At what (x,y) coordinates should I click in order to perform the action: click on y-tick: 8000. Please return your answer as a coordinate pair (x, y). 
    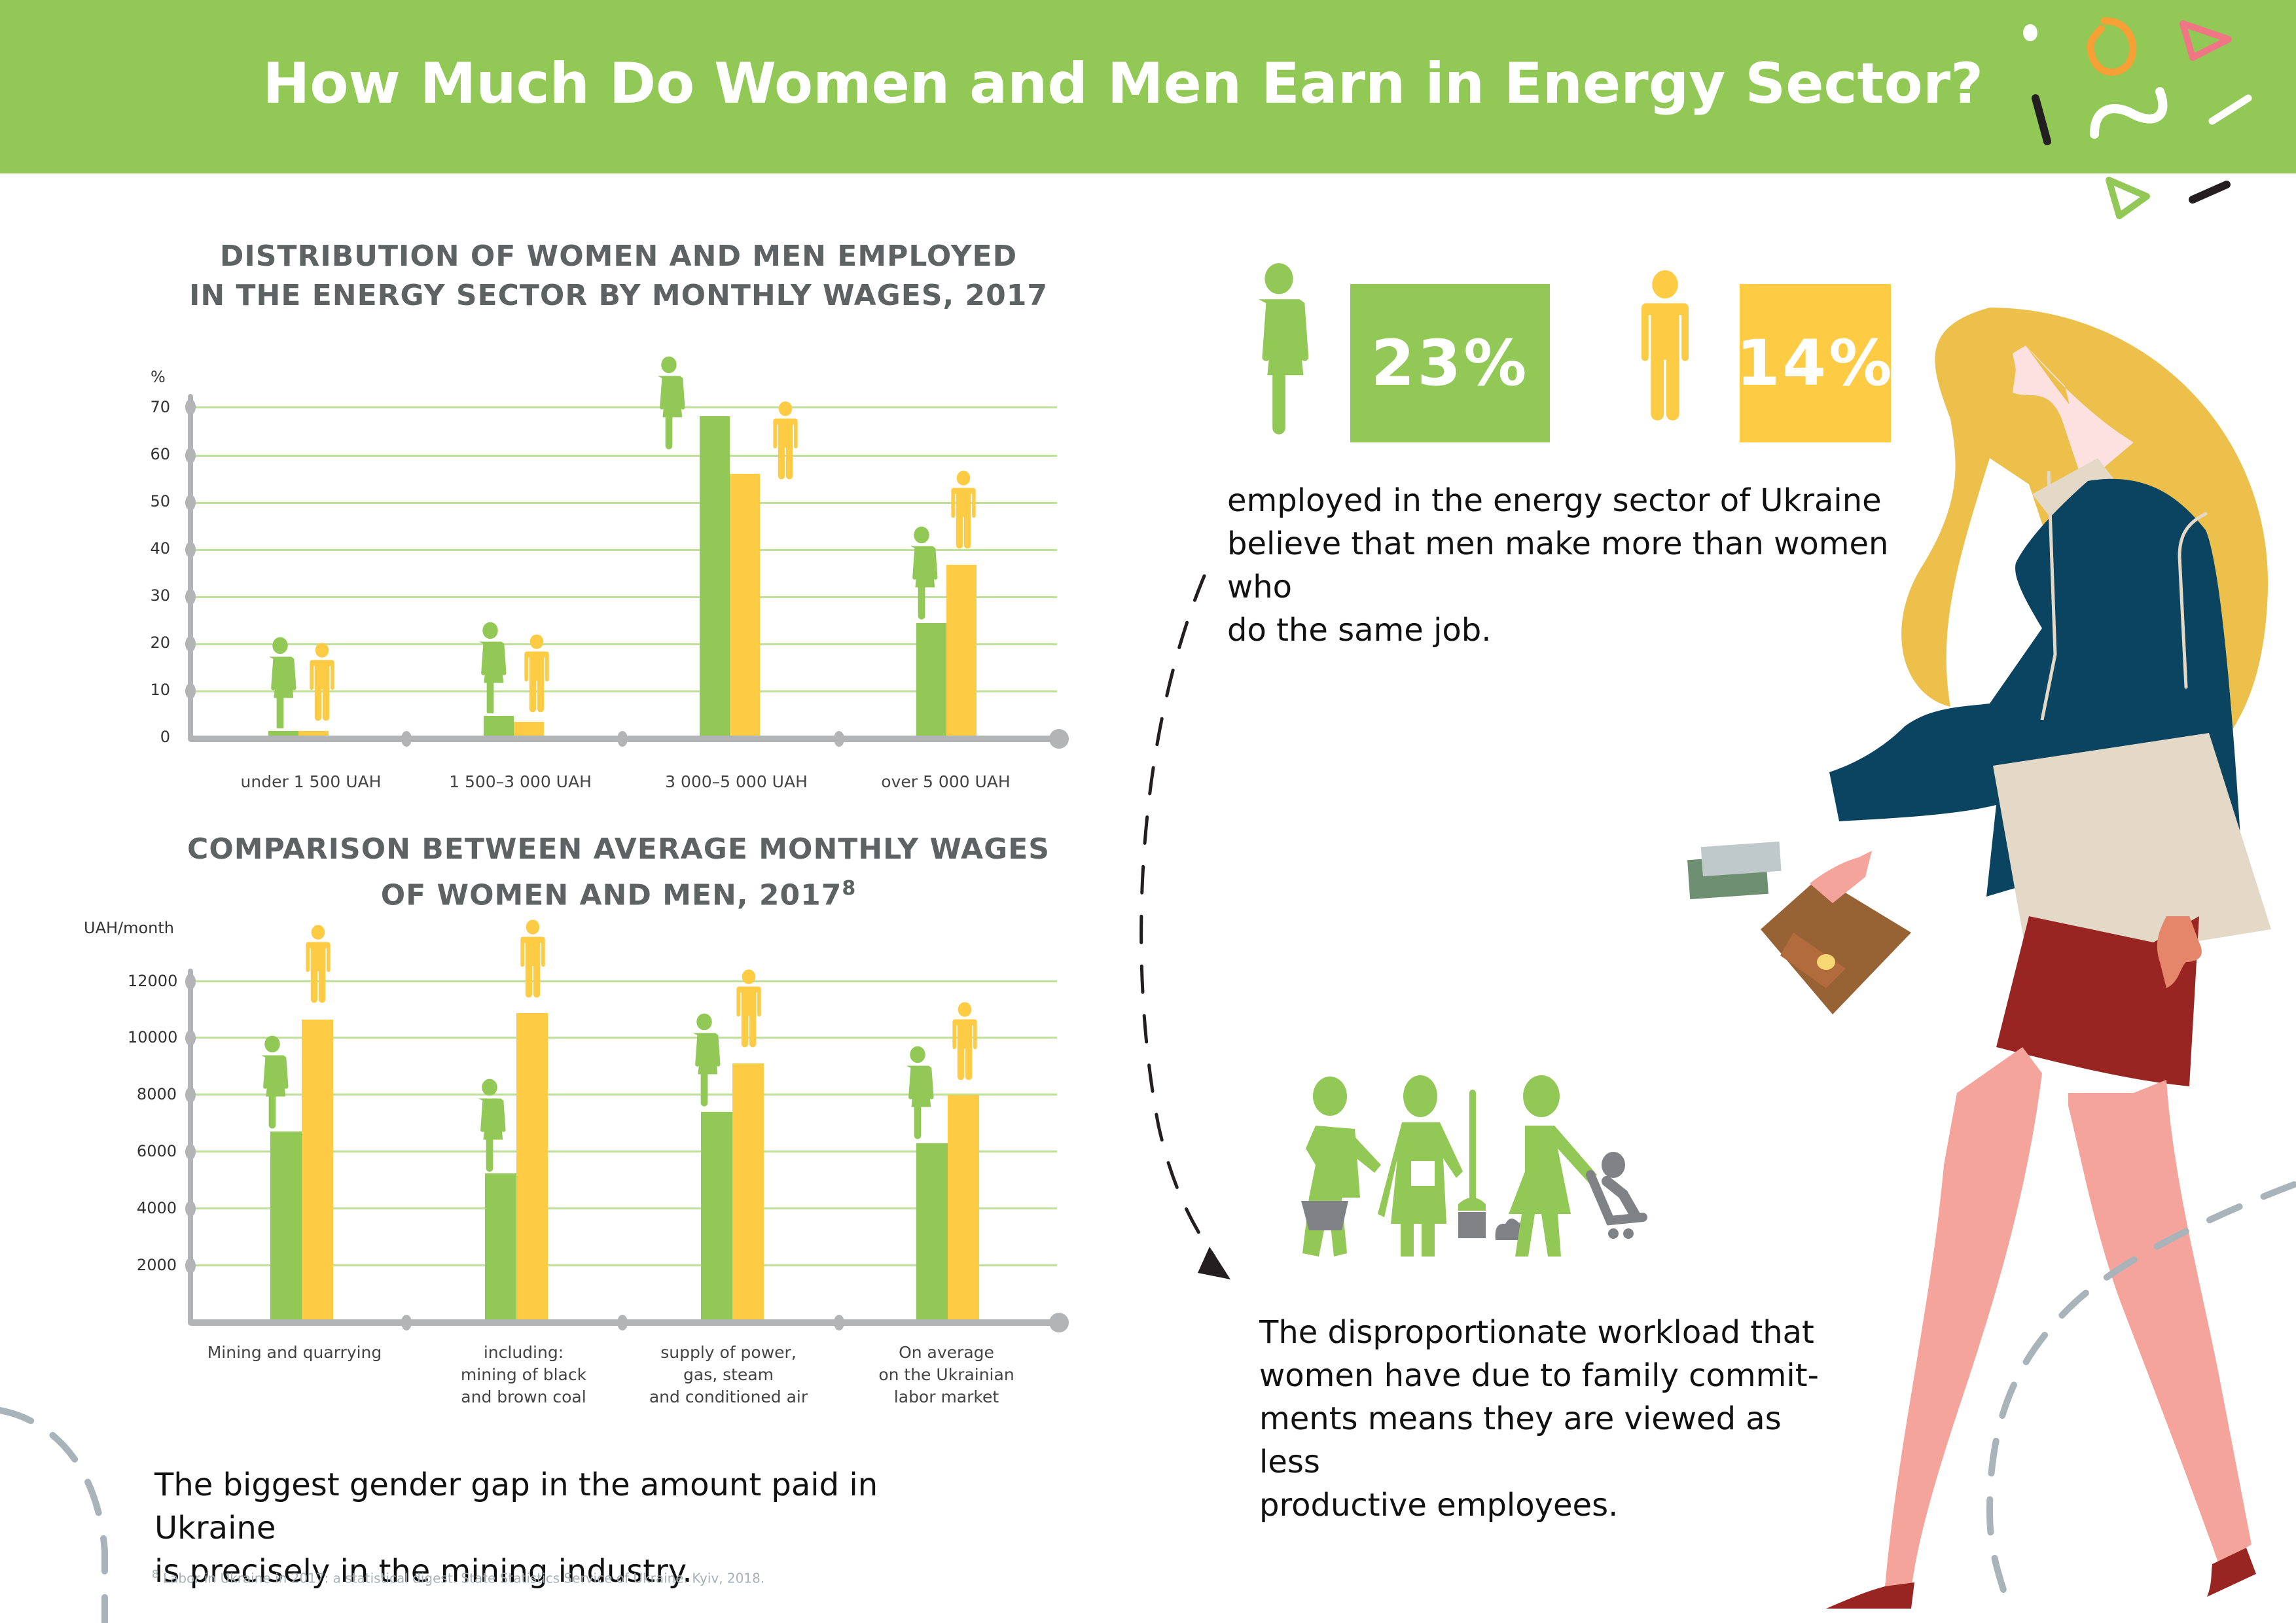
    Looking at the image, I should click on (156, 1094).